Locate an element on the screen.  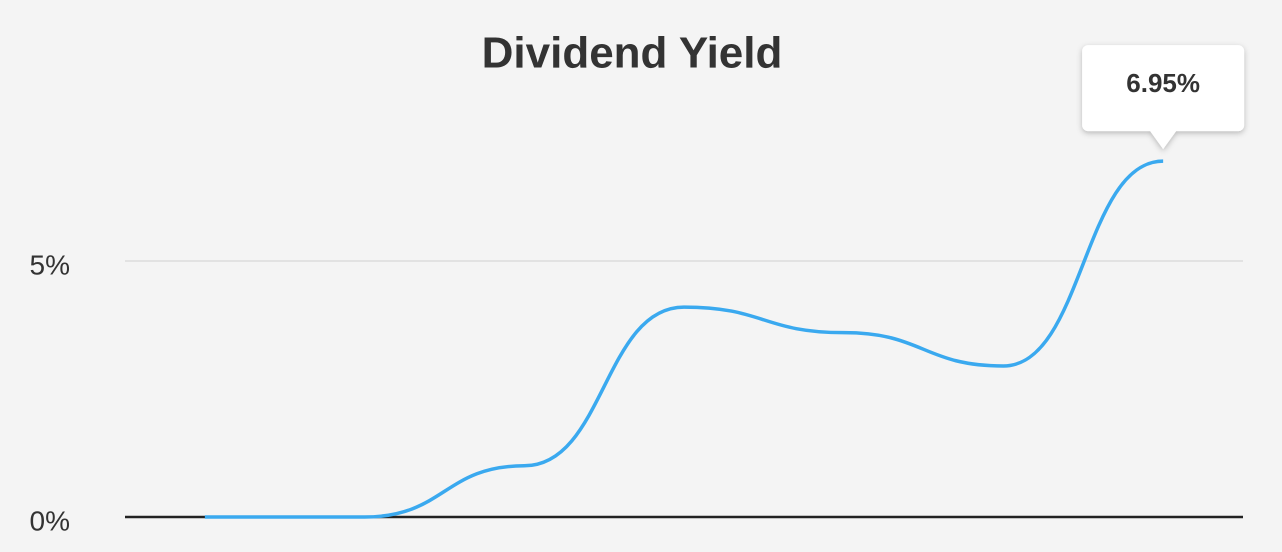
y-tick-label: 5% is located at coordinates (50, 264).